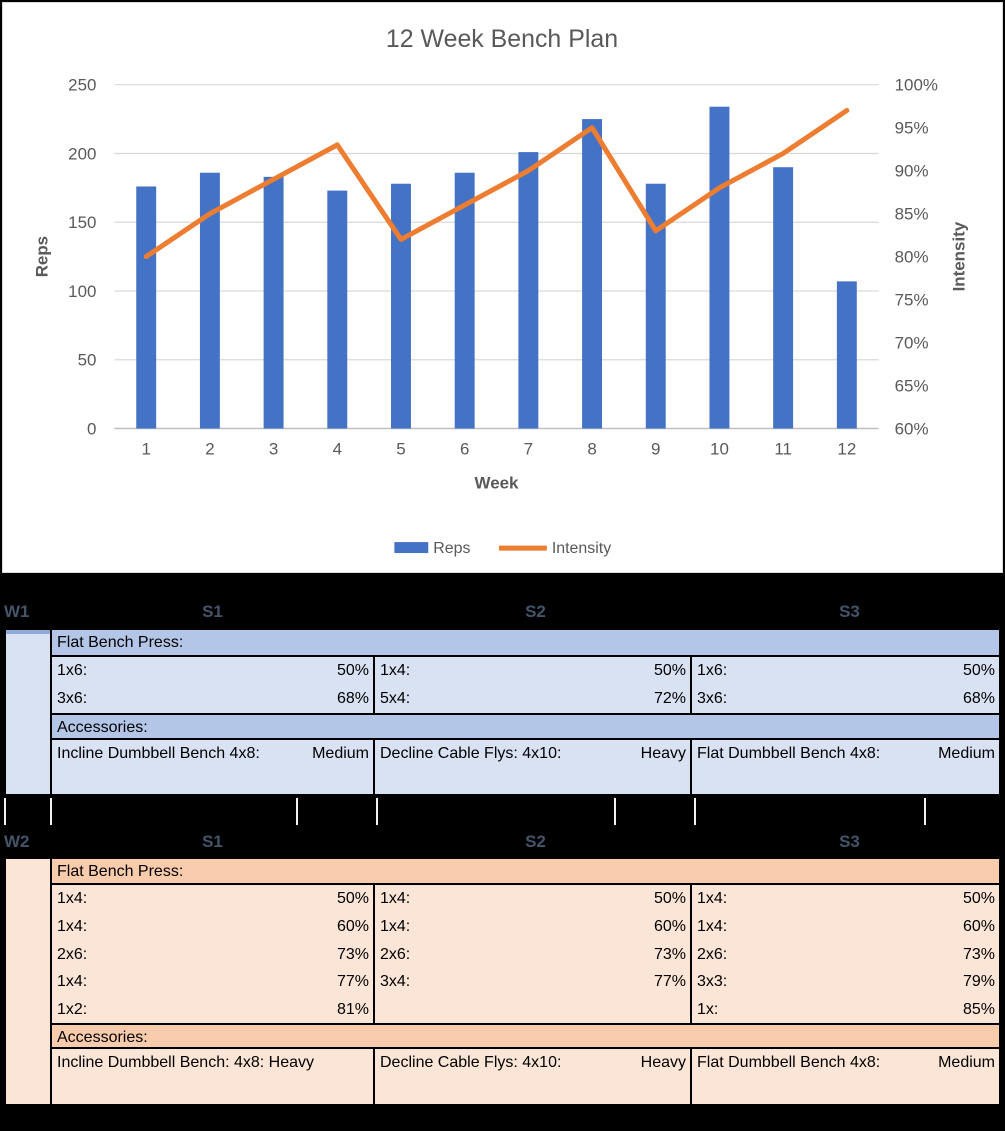  What do you see at coordinates (531, 954) in the screenshot?
I see `set-cell-s2: 2x6: 73%` at bounding box center [531, 954].